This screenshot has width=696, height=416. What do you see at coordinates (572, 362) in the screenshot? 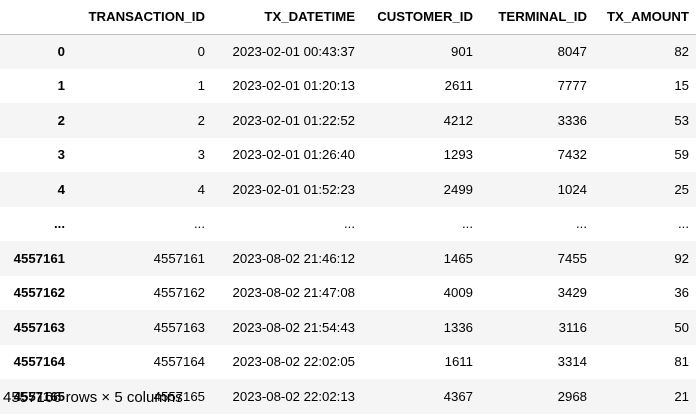
I see `cell-terminal-id: 3314` at bounding box center [572, 362].